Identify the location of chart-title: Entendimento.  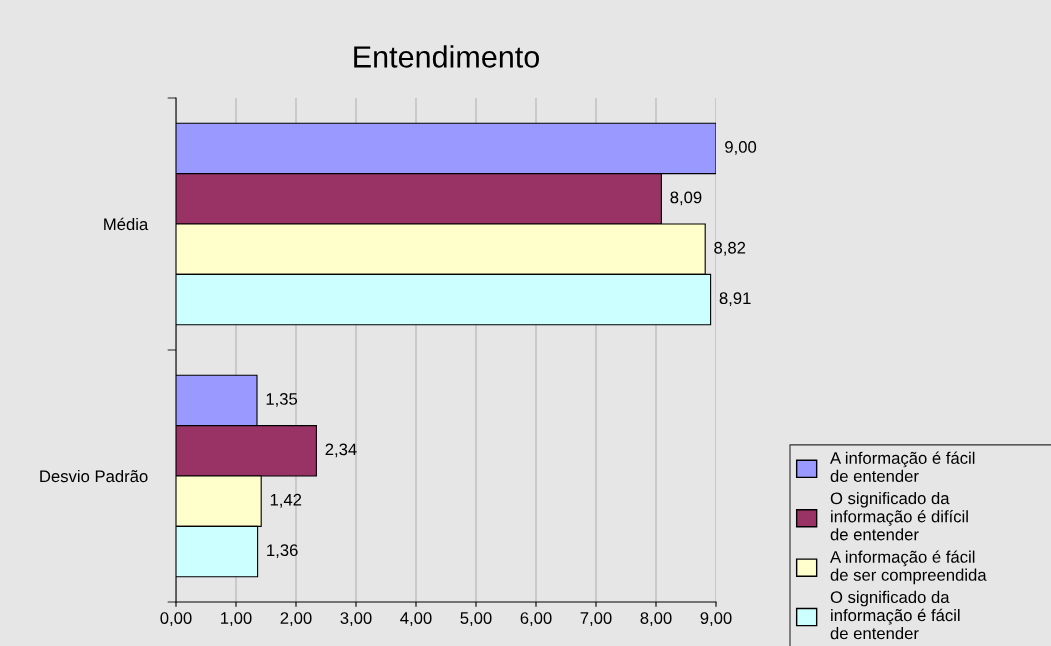
(446, 56).